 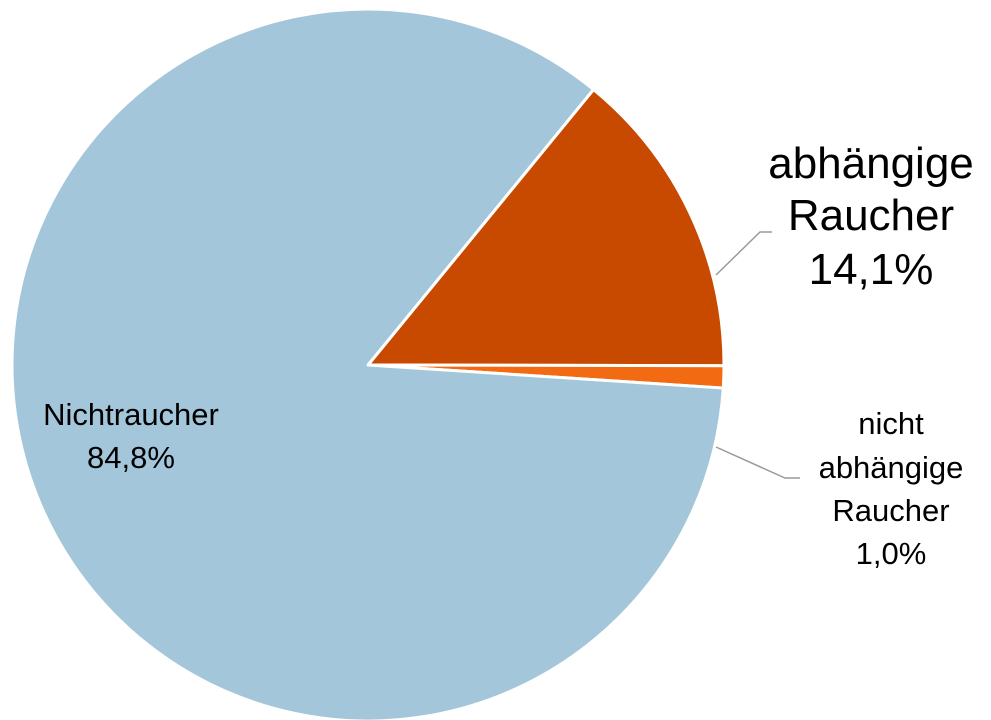 I want to click on leader-line-abhaengige, so click(x=743, y=253).